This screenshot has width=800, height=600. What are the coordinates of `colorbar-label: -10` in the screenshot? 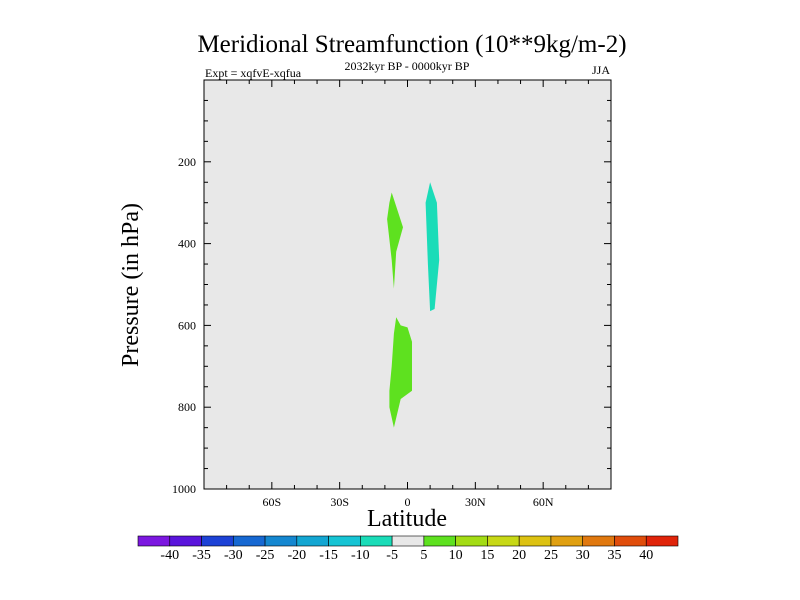 It's located at (360, 555).